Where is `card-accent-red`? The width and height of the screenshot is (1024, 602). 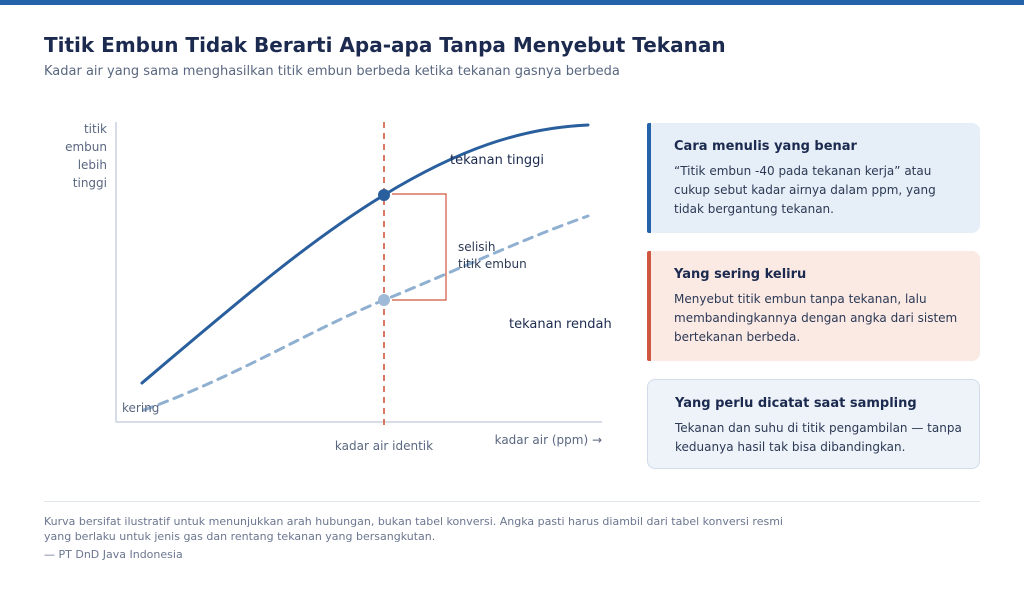
card-accent-red is located at coordinates (649, 306).